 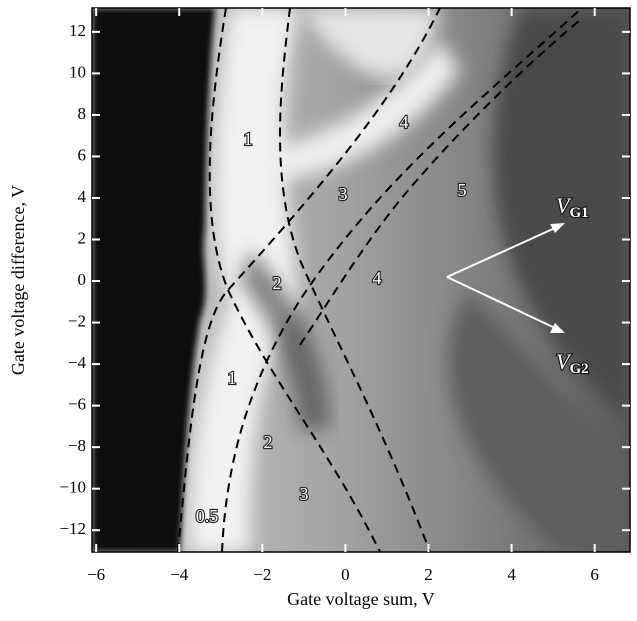 I want to click on y-tick-label: 4, so click(x=82, y=196).